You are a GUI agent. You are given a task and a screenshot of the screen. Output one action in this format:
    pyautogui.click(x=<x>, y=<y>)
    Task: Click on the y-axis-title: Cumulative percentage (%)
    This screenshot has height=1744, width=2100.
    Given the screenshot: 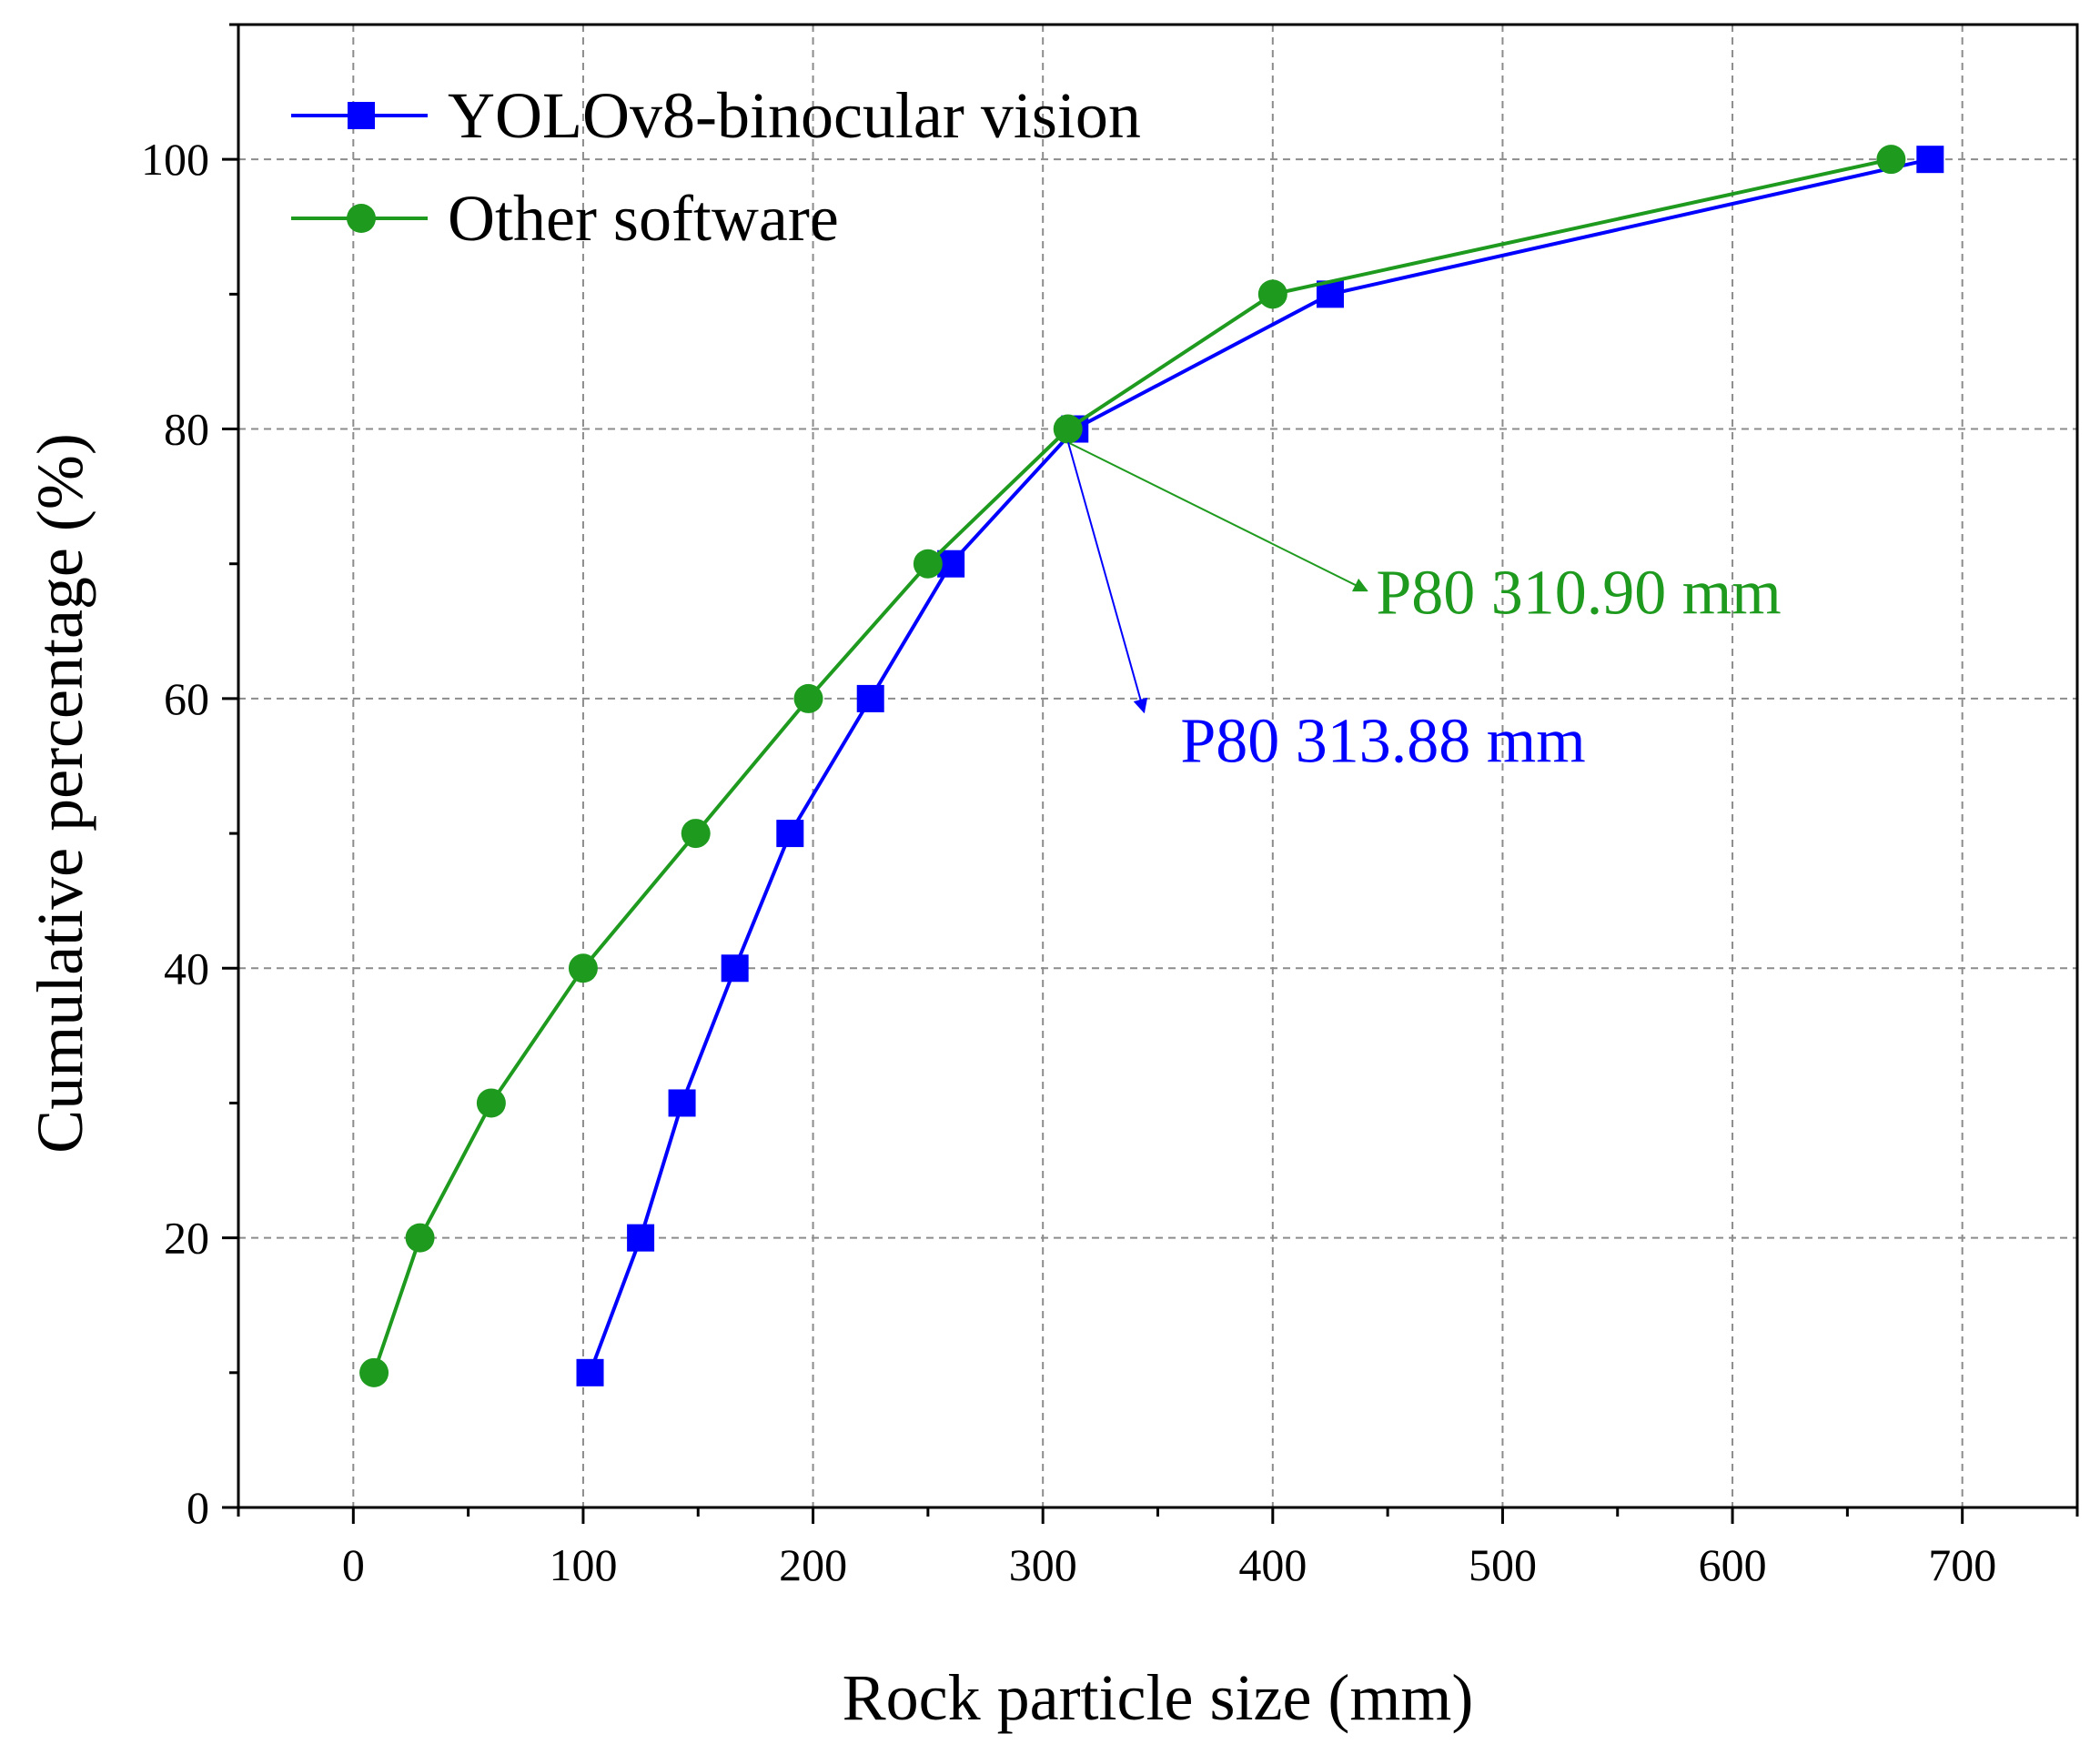 What is the action you would take?
    pyautogui.click(x=60, y=793)
    